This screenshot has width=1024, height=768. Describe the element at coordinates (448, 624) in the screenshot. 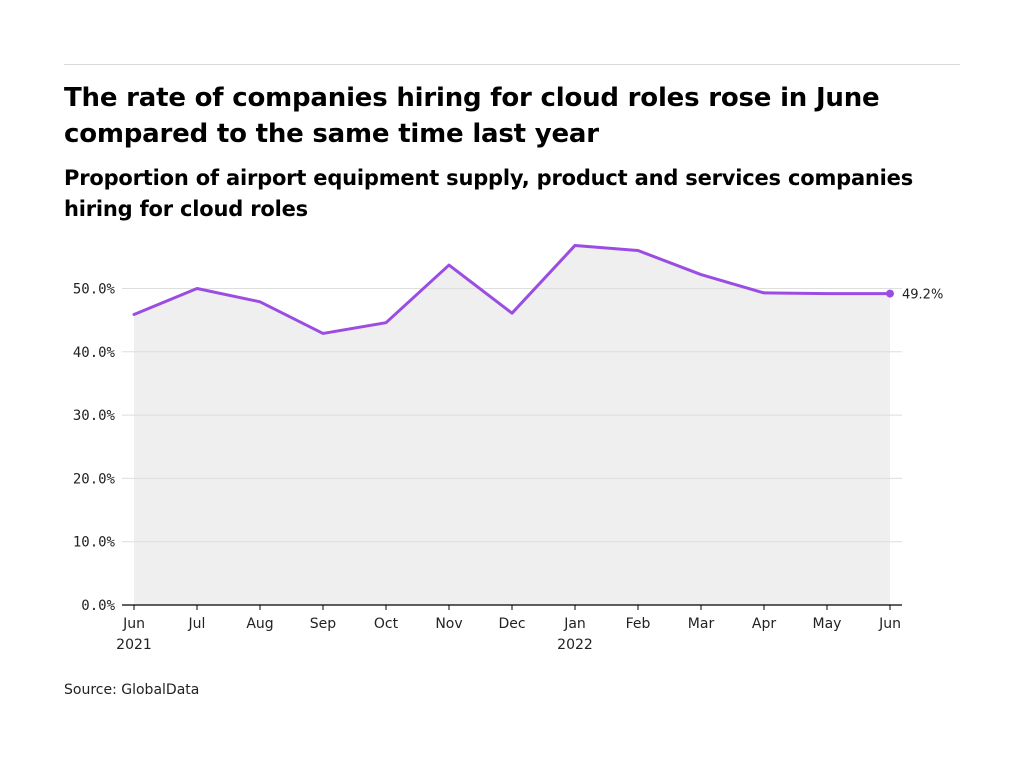

I see `x-tick-label: Nov` at that location.